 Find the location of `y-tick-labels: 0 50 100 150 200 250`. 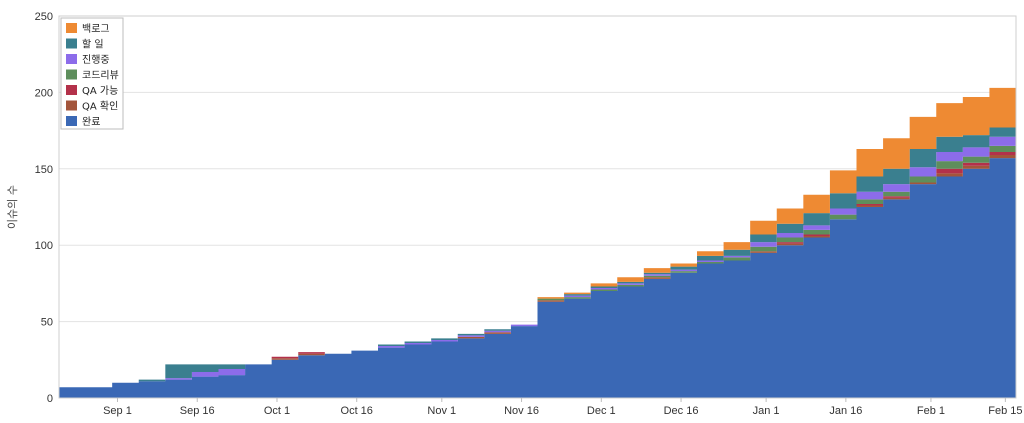

y-tick-labels: 0 50 100 150 200 250 is located at coordinates (44, 208).